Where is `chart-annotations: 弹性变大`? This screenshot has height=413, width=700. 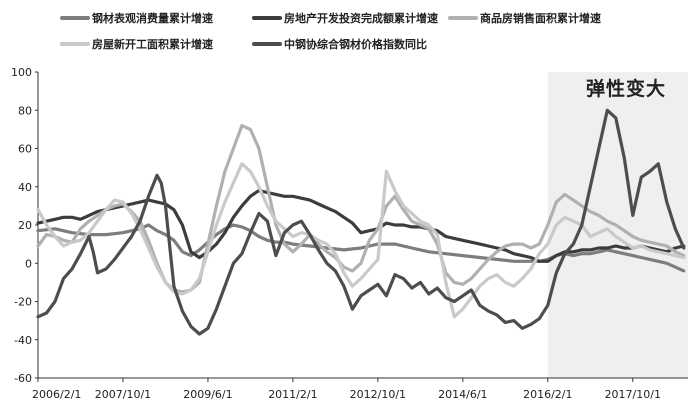 chart-annotations: 弹性变大 is located at coordinates (626, 88).